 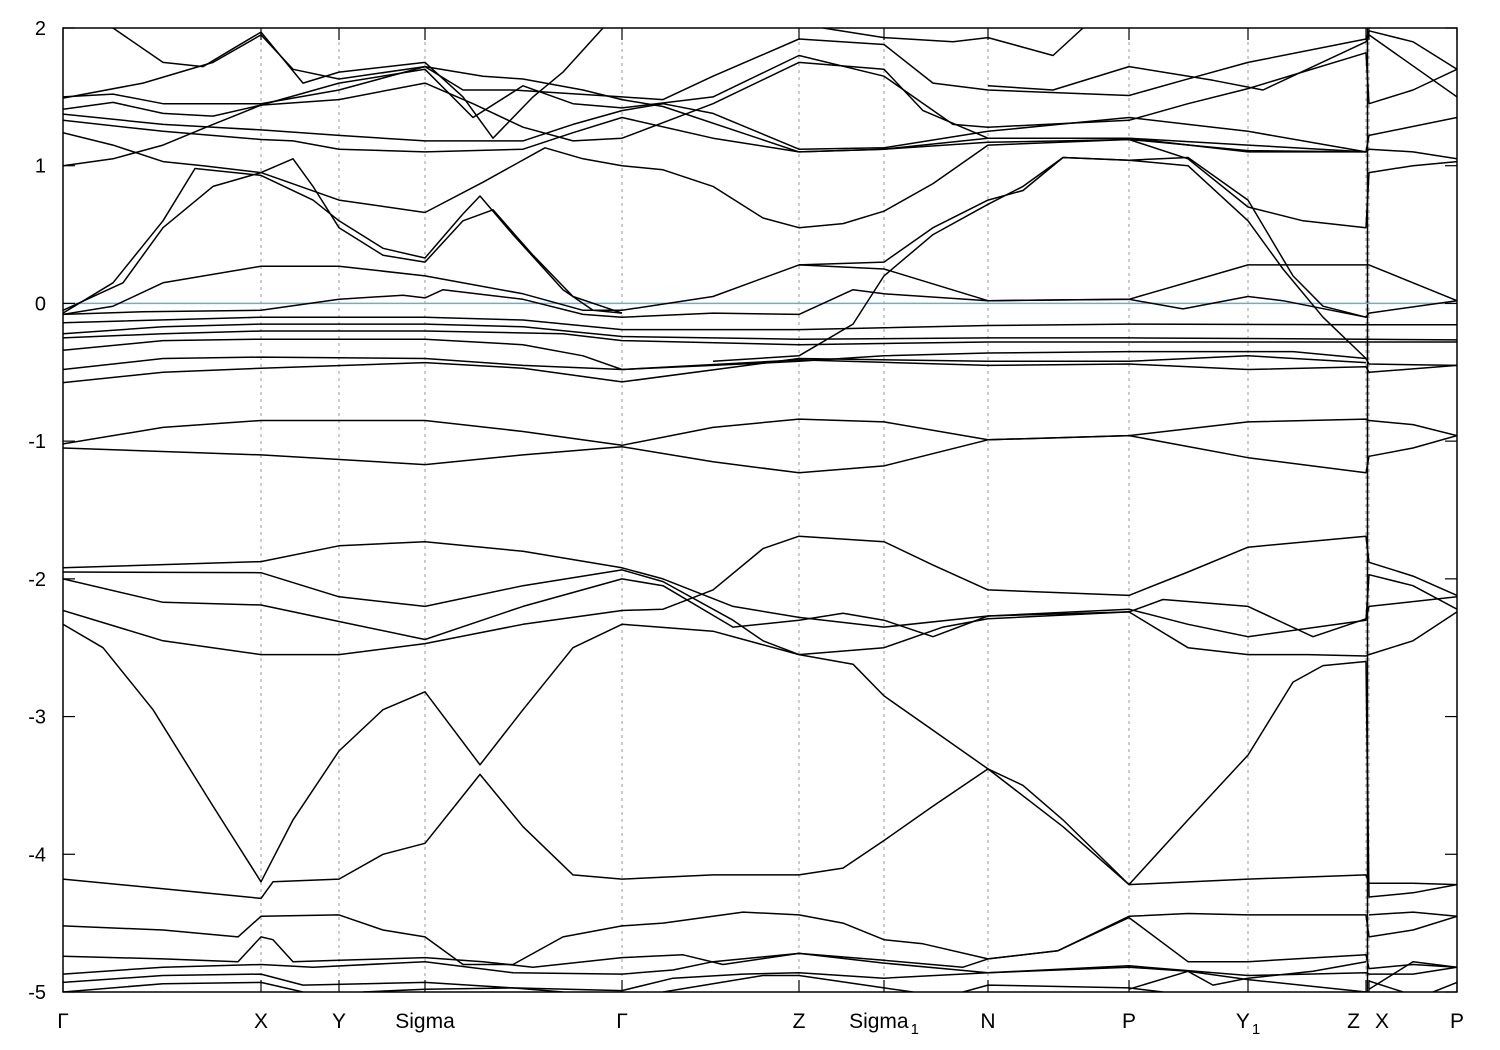 What do you see at coordinates (40, 29) in the screenshot?
I see `y-tick-label: 2` at bounding box center [40, 29].